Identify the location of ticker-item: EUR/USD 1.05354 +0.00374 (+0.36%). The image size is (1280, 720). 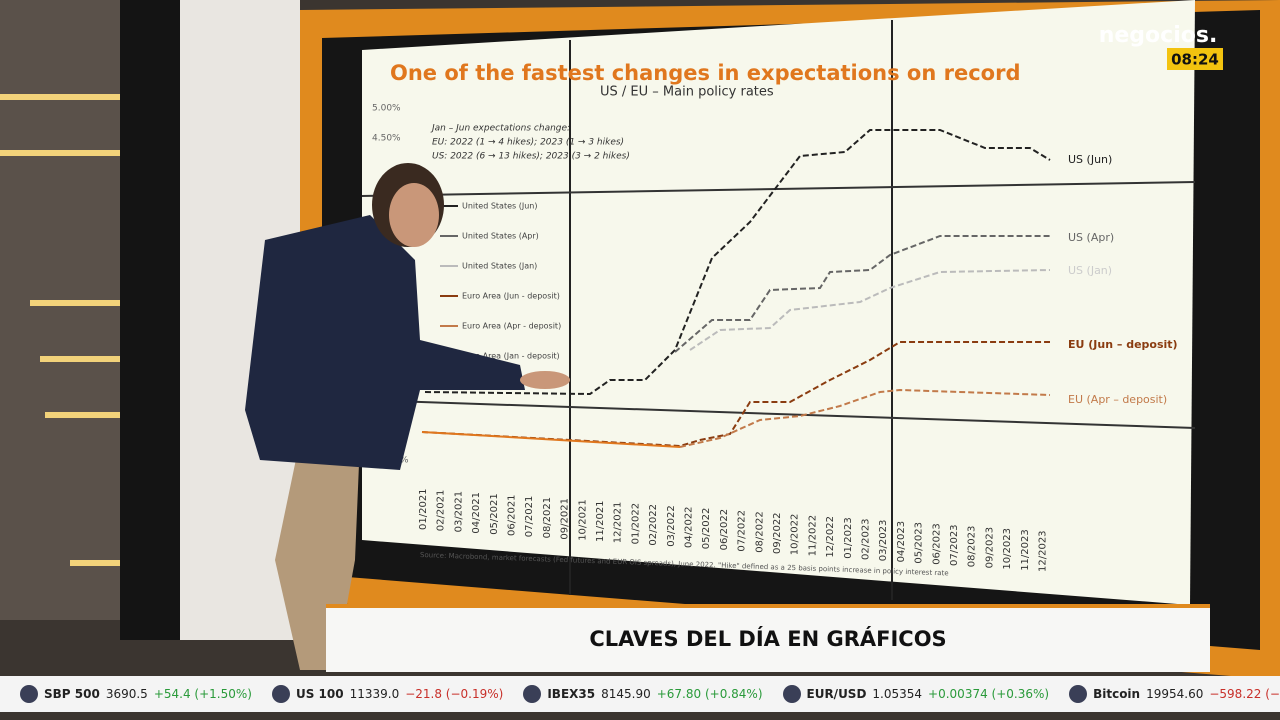
(916, 694).